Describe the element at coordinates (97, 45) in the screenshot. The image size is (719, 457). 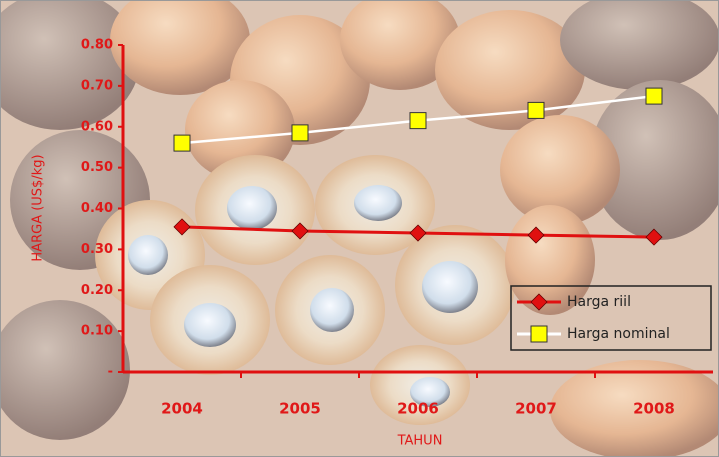
I see `y-tick-label: 0.80` at that location.